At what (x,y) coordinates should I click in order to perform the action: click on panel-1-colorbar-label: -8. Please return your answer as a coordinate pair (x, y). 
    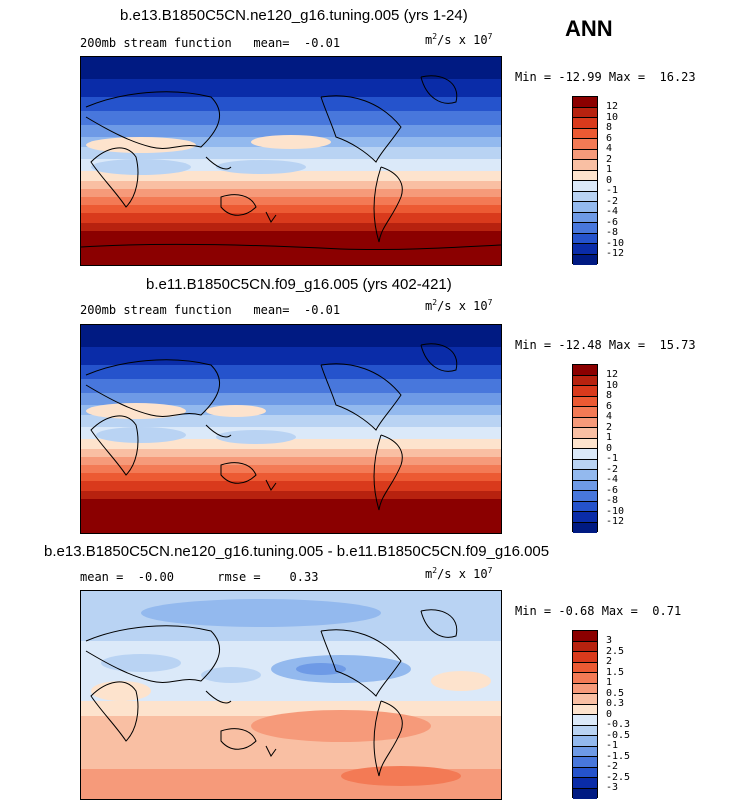
    Looking at the image, I should click on (612, 232).